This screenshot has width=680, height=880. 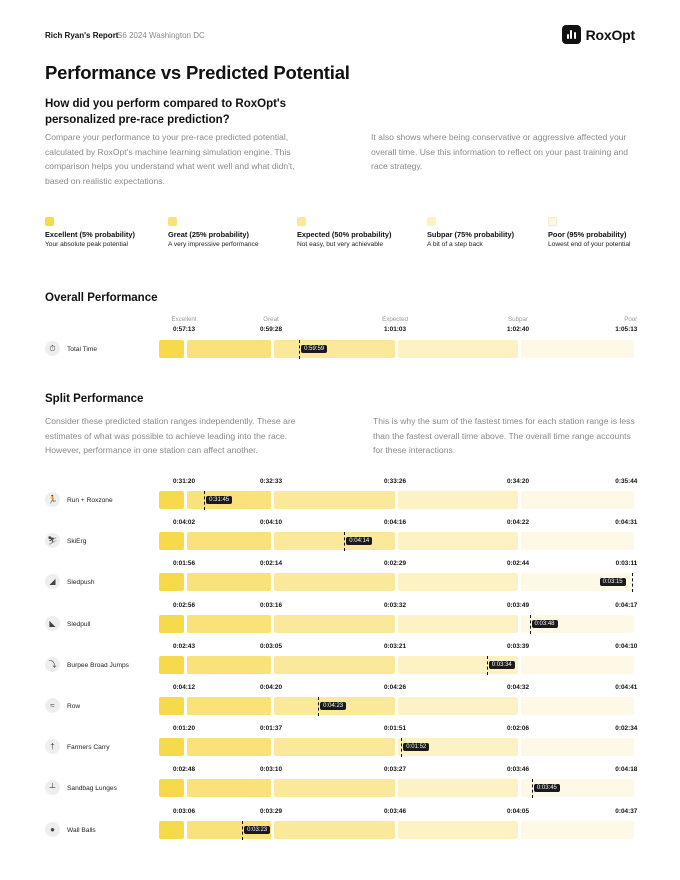 What do you see at coordinates (184, 811) in the screenshot?
I see `tick-time-label: 0:03:06` at bounding box center [184, 811].